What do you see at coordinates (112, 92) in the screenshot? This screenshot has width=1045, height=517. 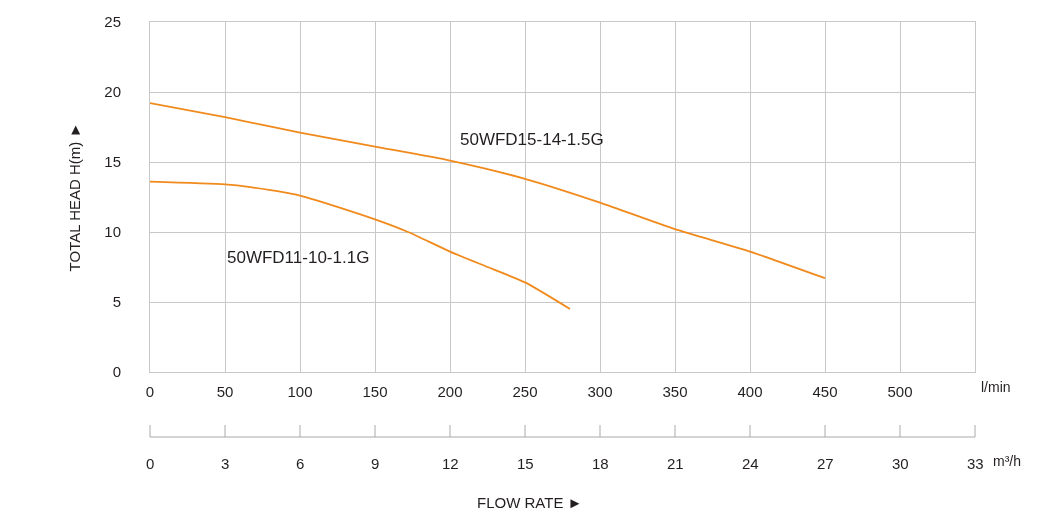 I see `y-tick-label: 20` at bounding box center [112, 92].